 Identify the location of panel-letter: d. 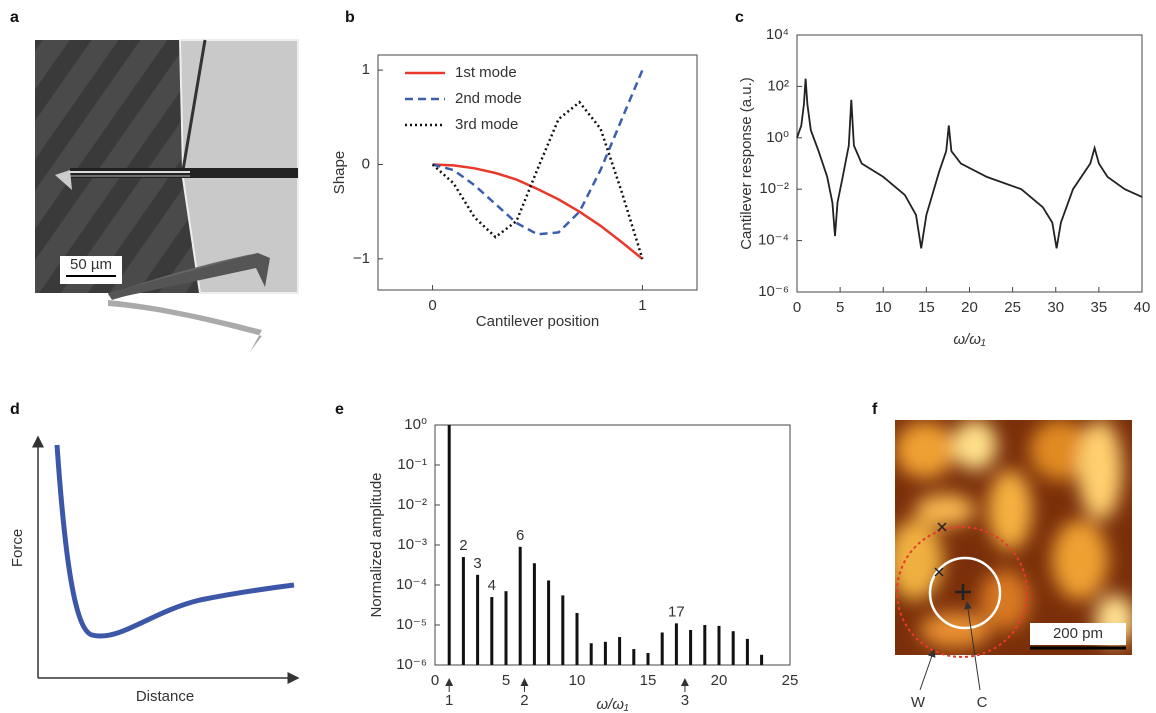
(15, 409).